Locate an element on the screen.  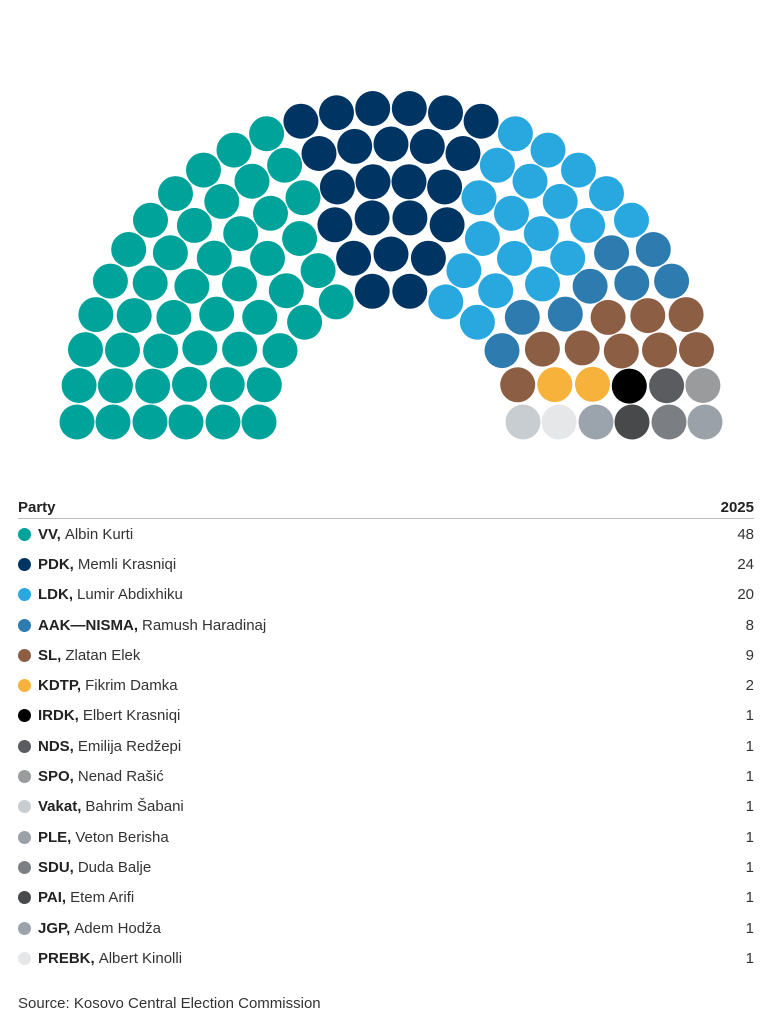
legend-row: KDTP, Fikrim Damka 2 is located at coordinates (386, 685).